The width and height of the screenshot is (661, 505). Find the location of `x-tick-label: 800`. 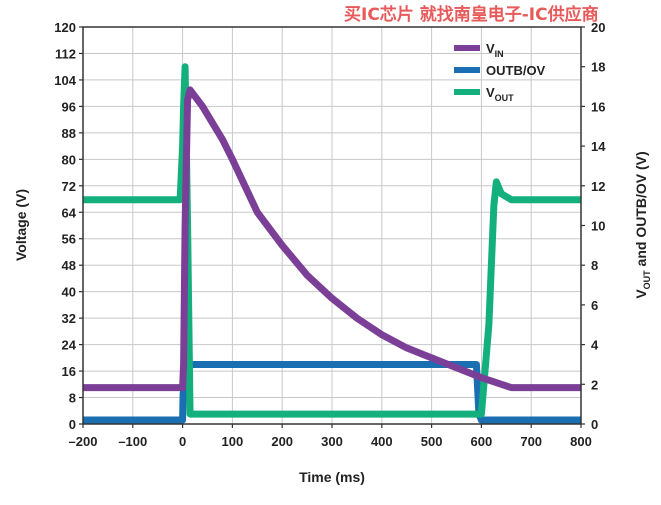

x-tick-label: 800 is located at coordinates (581, 441).